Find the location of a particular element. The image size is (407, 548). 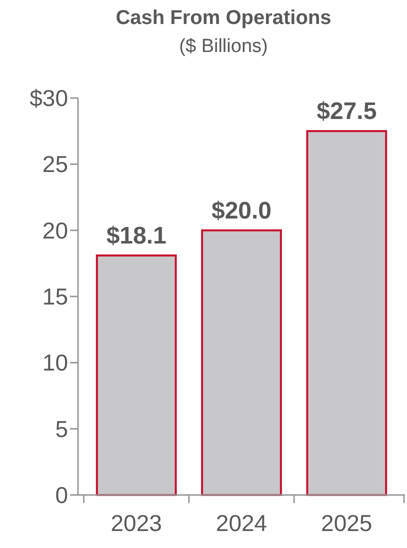

y-tick-label: 0 is located at coordinates (61, 495).